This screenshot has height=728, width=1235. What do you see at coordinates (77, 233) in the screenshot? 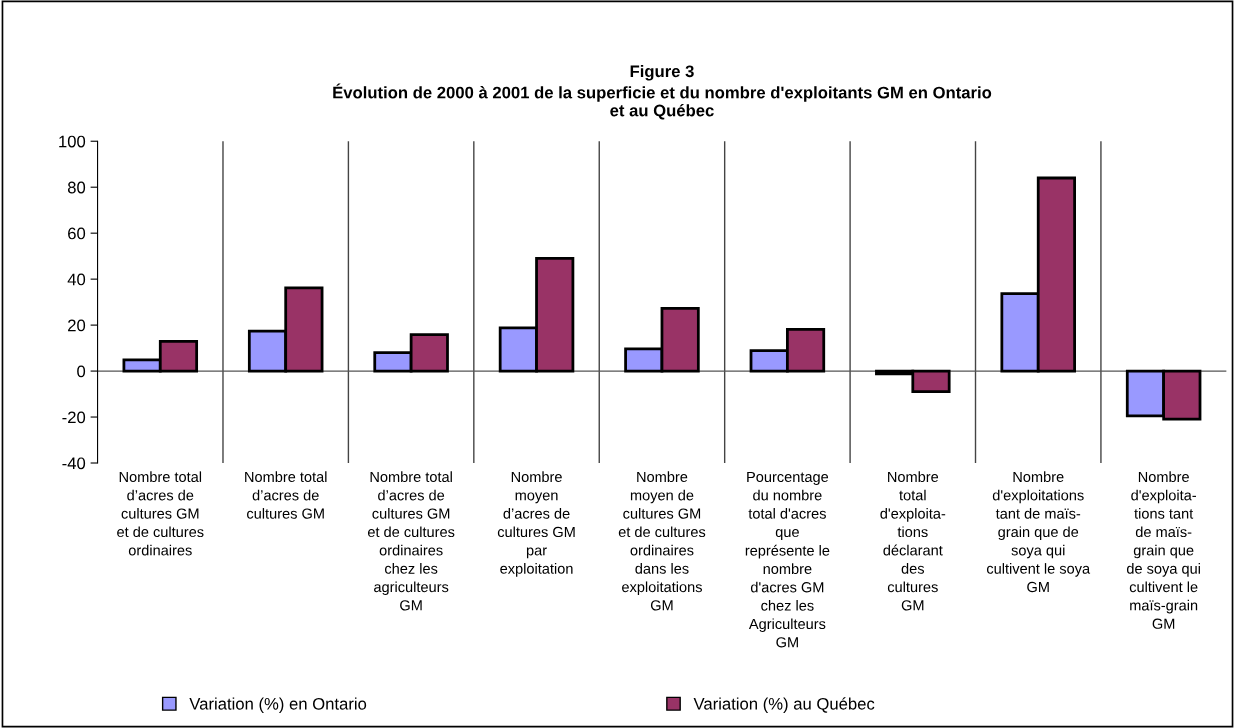
I see `y-tick-label: 60` at bounding box center [77, 233].